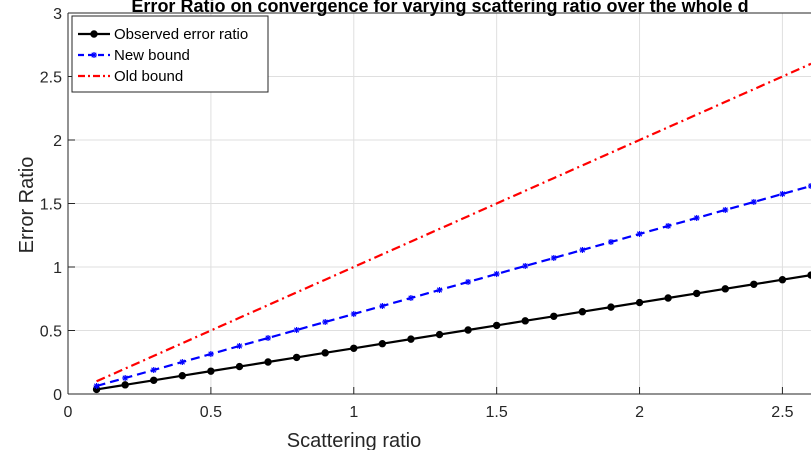  Describe the element at coordinates (57, 141) in the screenshot. I see `y-tick-label: 2` at that location.